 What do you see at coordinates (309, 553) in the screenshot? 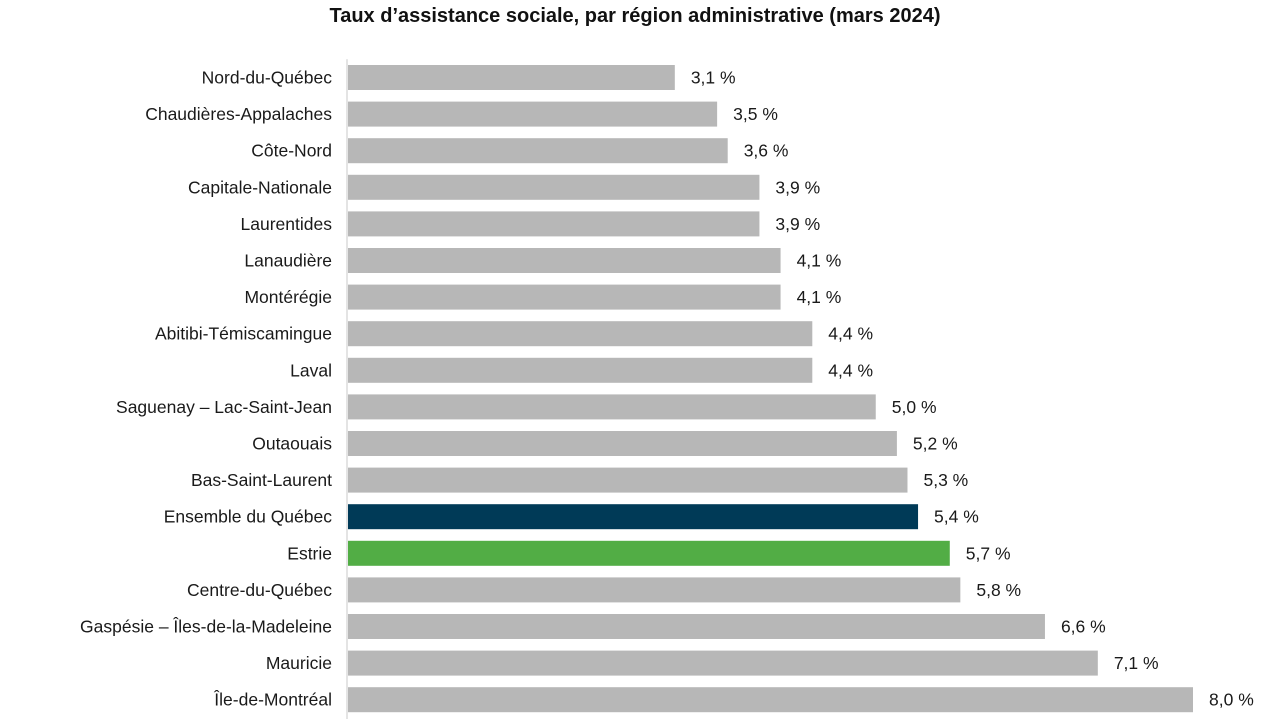
I see `category-label: Estrie` at bounding box center [309, 553].